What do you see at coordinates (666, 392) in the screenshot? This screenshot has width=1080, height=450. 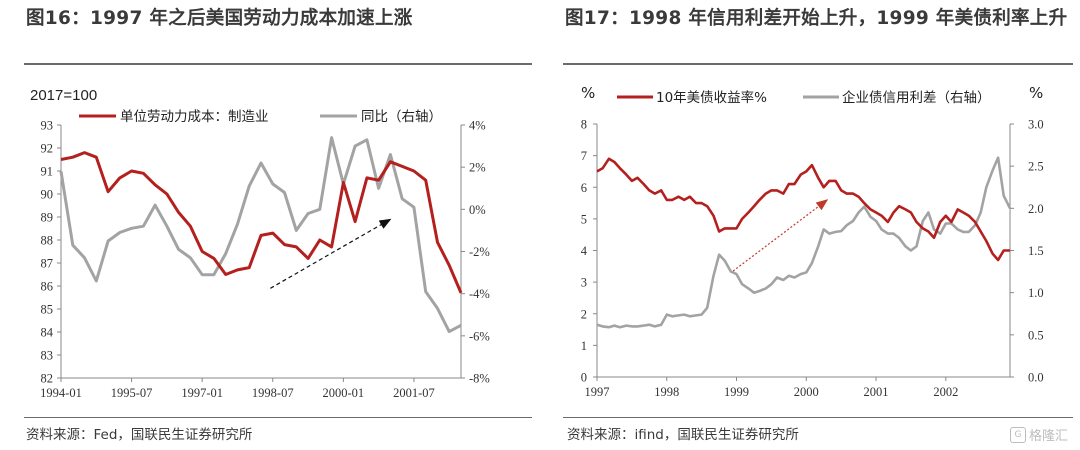 I see `x-tick-label: 1998` at bounding box center [666, 392].